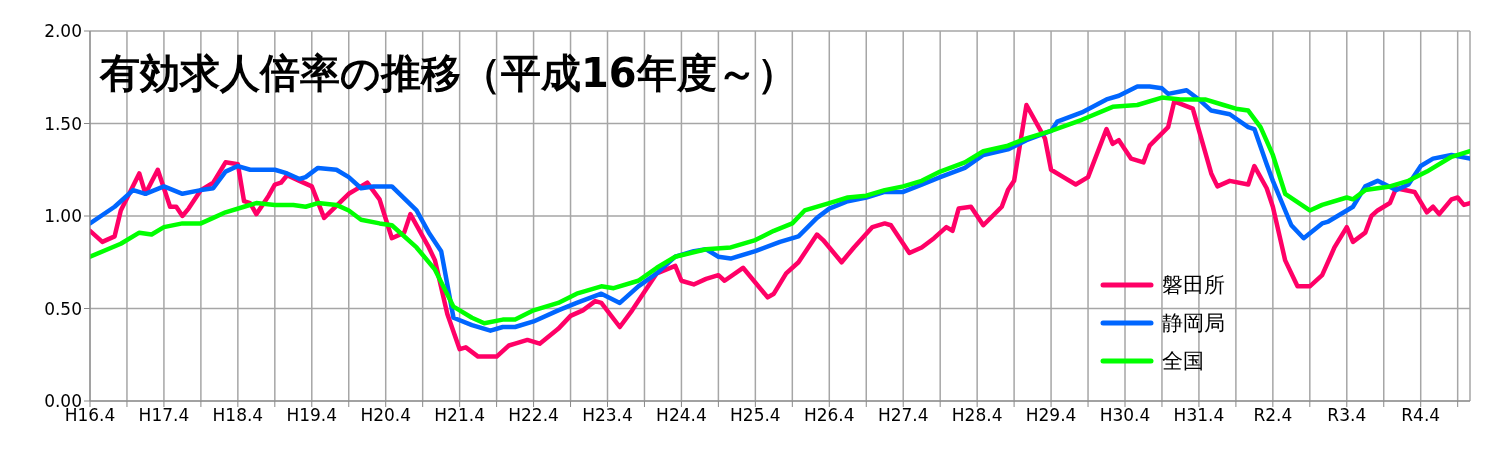 The image size is (1508, 453). I want to click on y-tick-label: 2.00, so click(63, 31).